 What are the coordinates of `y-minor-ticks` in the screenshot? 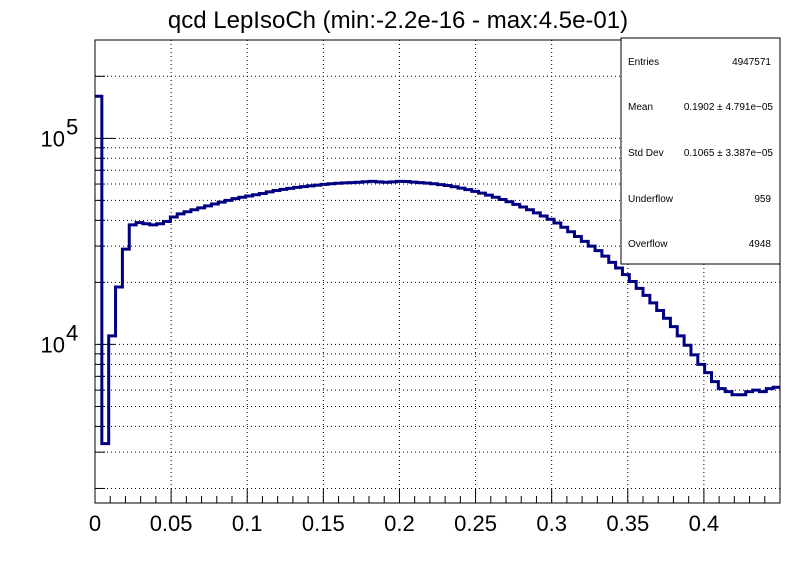 It's located at (105, 264).